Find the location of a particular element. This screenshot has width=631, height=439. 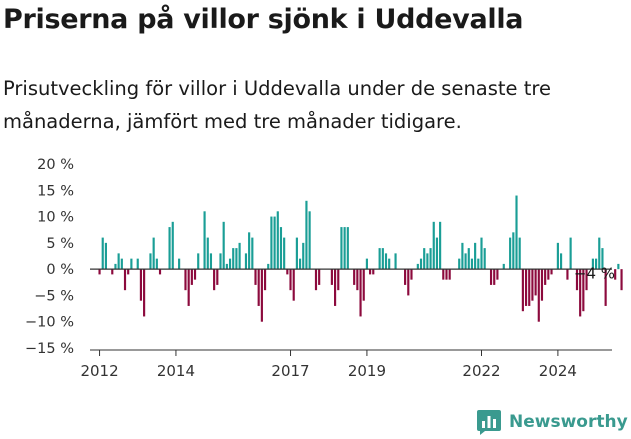

x-tick-label: 2024 is located at coordinates (558, 371).